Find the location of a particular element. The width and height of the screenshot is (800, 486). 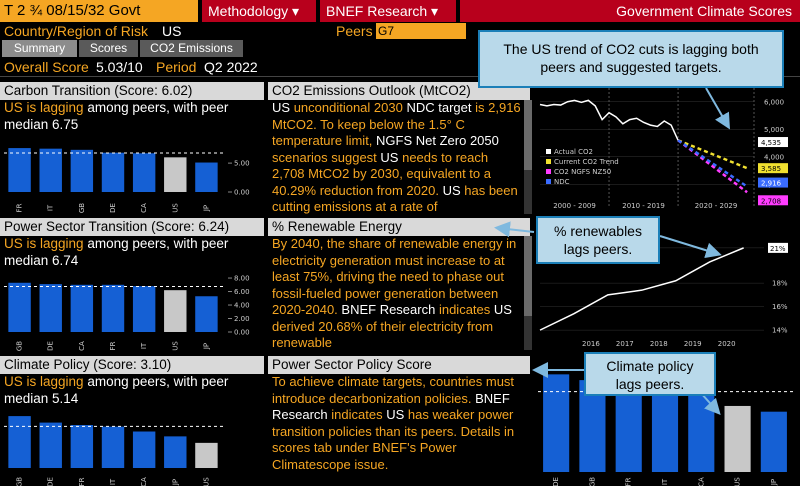

co2-body-text: has been cutting emissions at a rate of is located at coordinates (395, 198).